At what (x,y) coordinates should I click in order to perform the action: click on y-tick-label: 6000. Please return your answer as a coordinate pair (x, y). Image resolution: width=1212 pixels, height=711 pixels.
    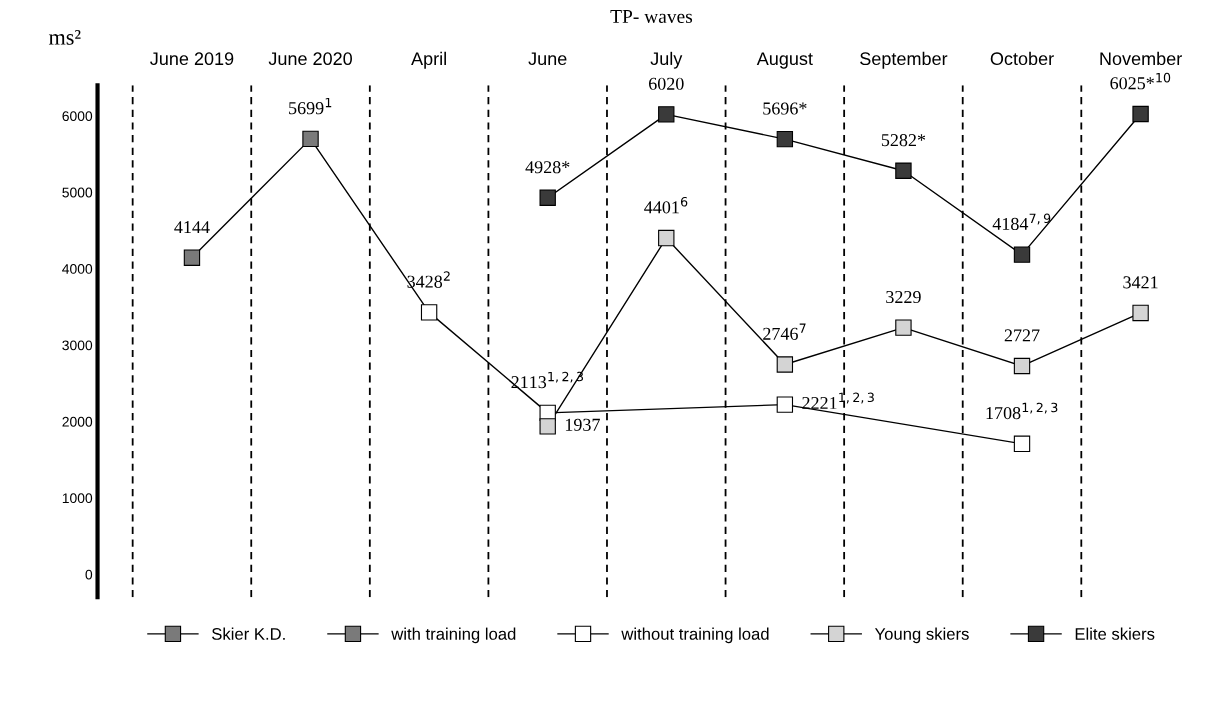
    Looking at the image, I should click on (77, 116).